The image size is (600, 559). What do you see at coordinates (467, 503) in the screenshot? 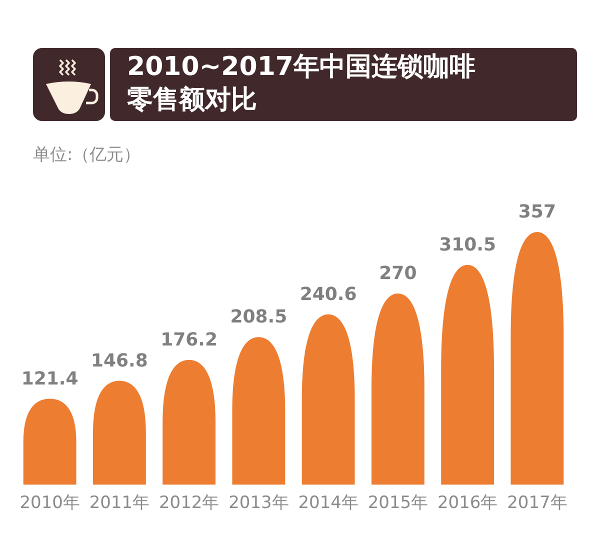
I see `x-tick-label: 2016年` at bounding box center [467, 503].